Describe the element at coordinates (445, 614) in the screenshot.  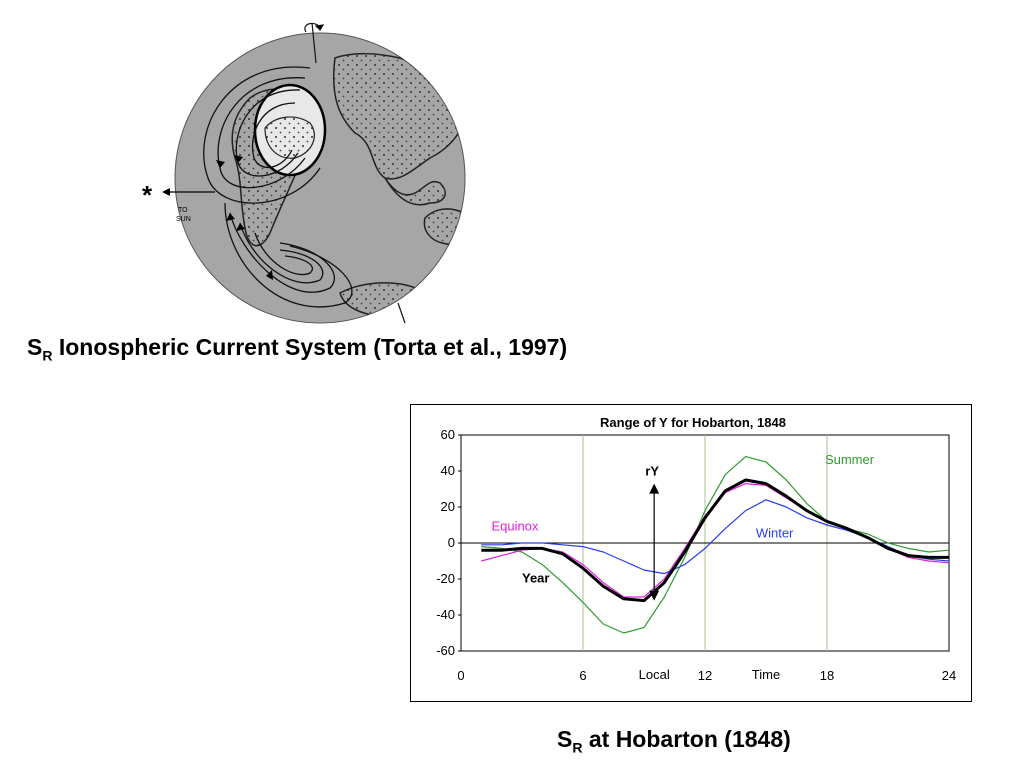
I see `y-tick--40: -40` at that location.